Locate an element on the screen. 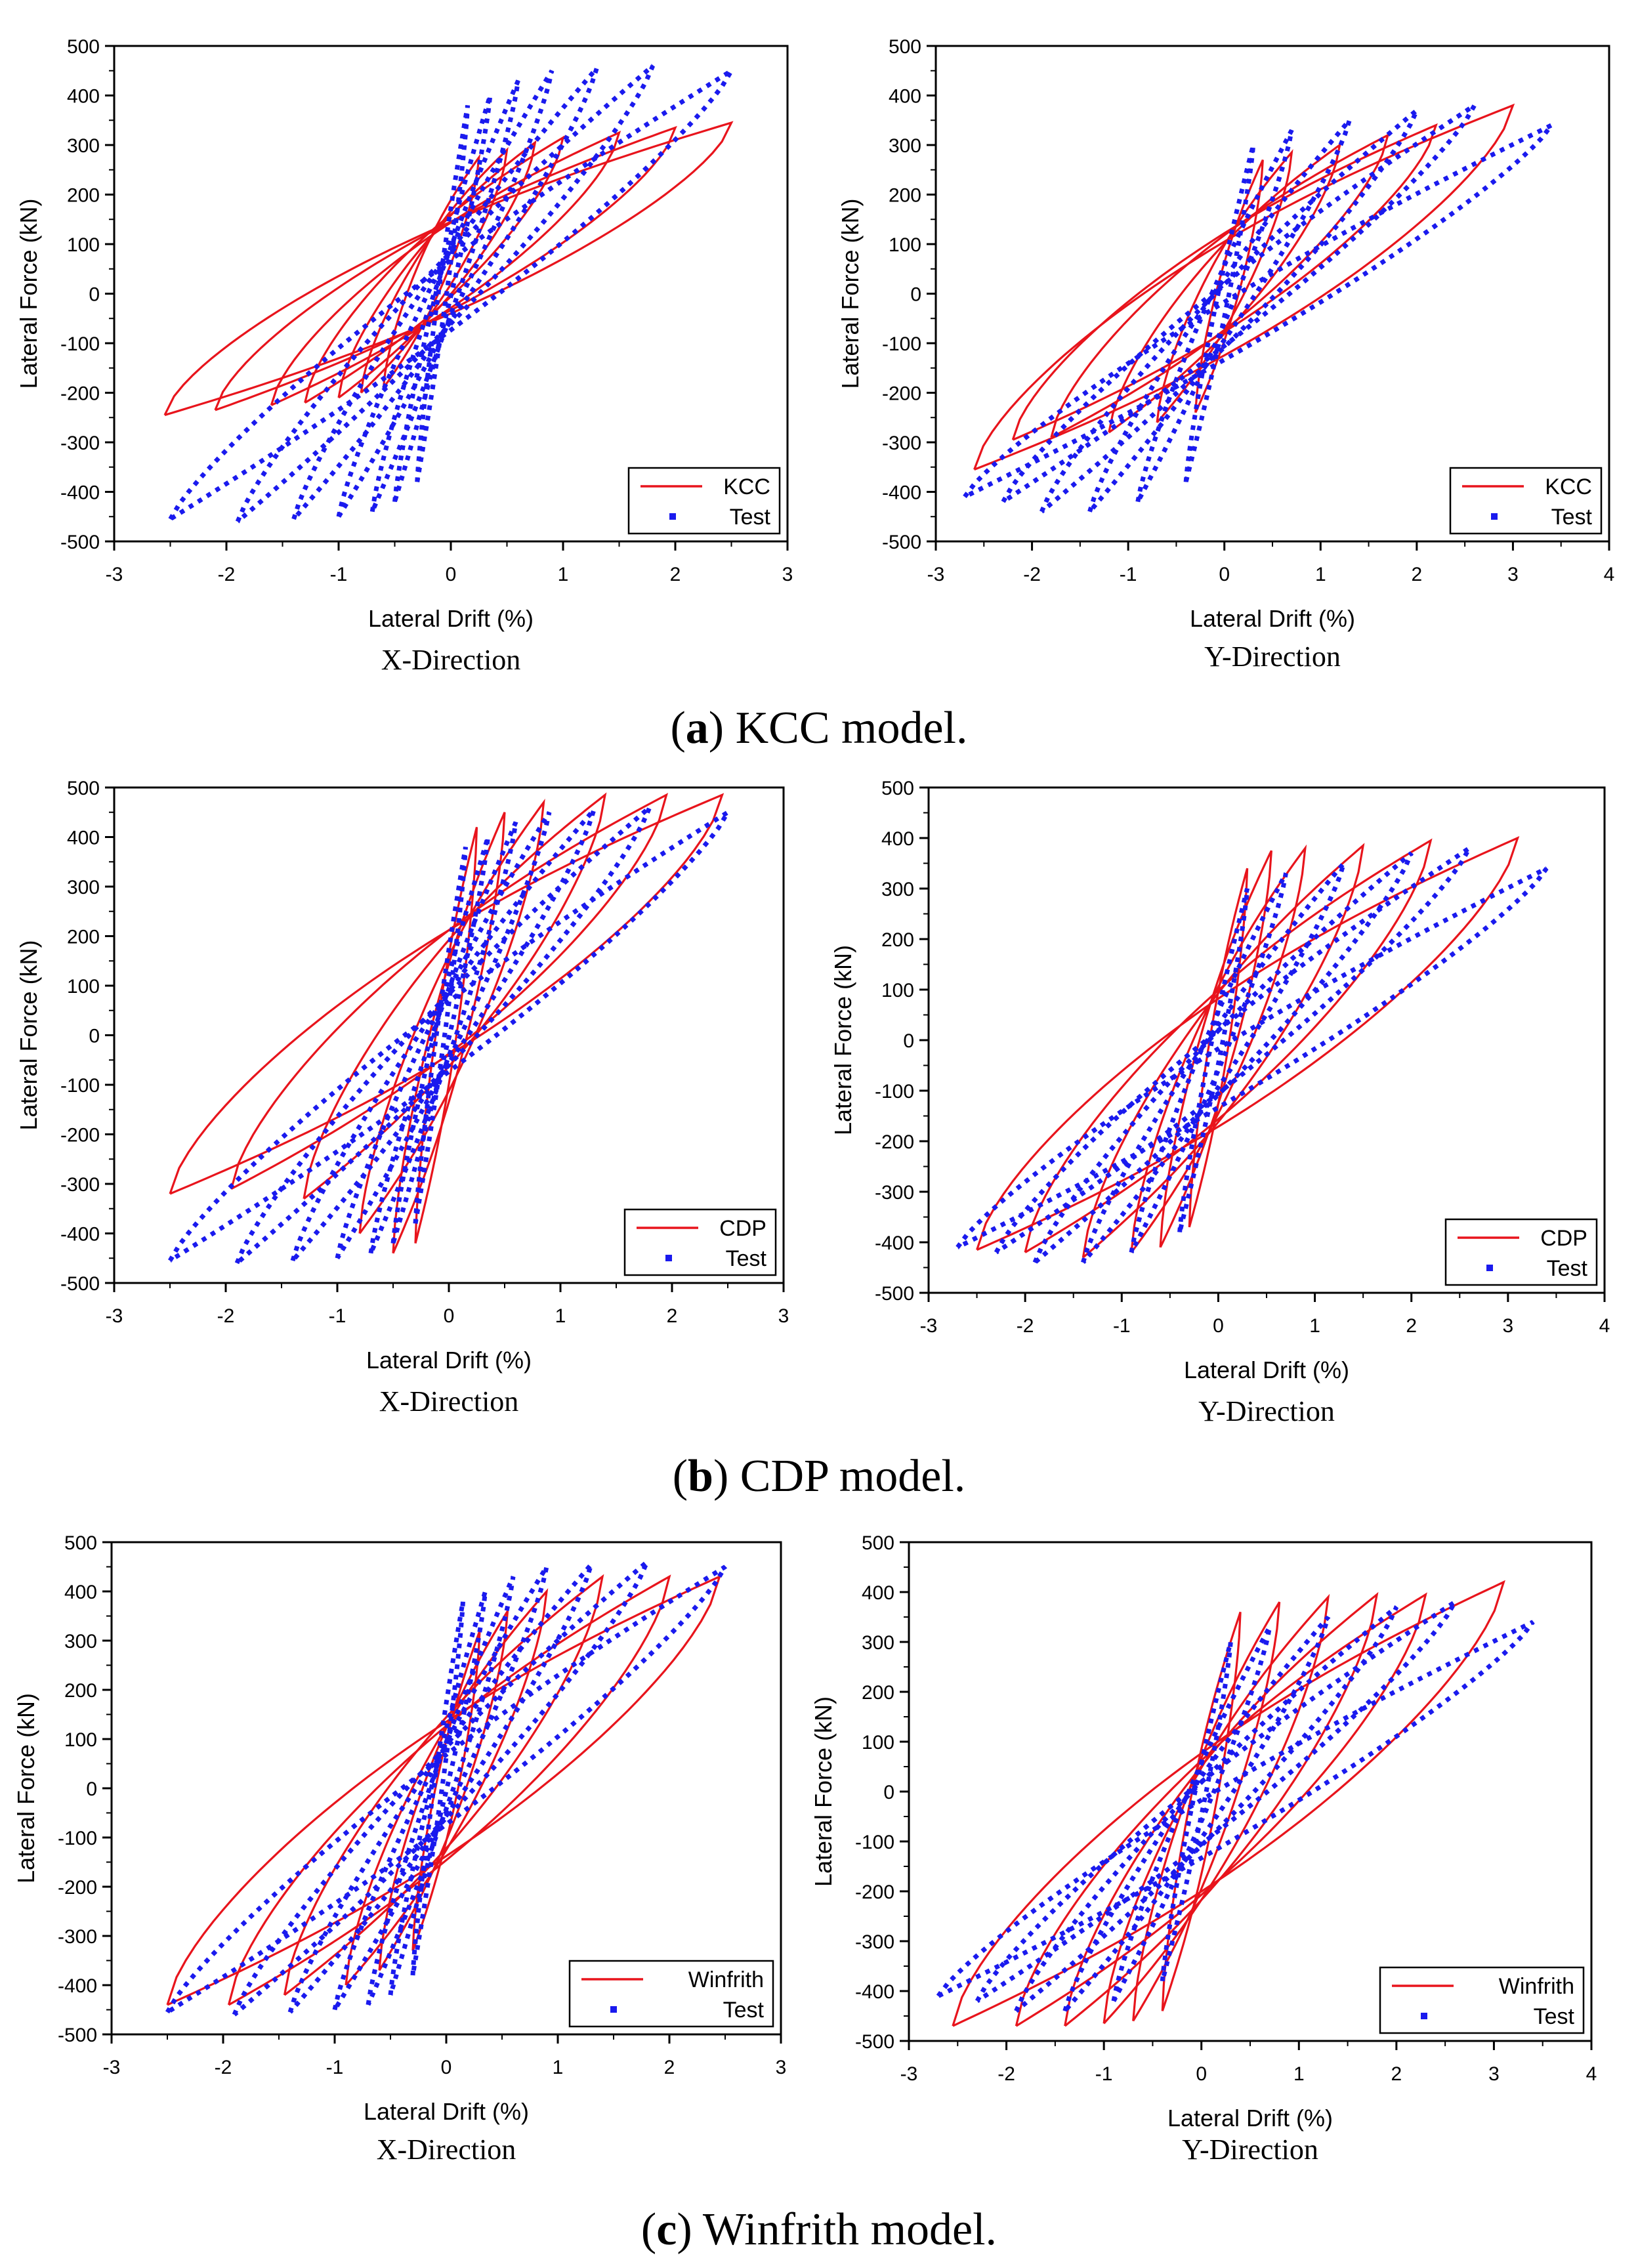  series-kcc-kcc-x is located at coordinates (448, 269).